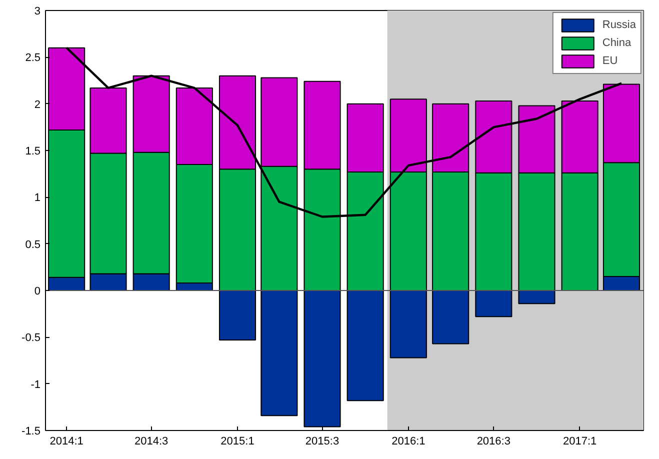  What do you see at coordinates (33, 58) in the screenshot?
I see `y-tick-label: 2.5` at bounding box center [33, 58].